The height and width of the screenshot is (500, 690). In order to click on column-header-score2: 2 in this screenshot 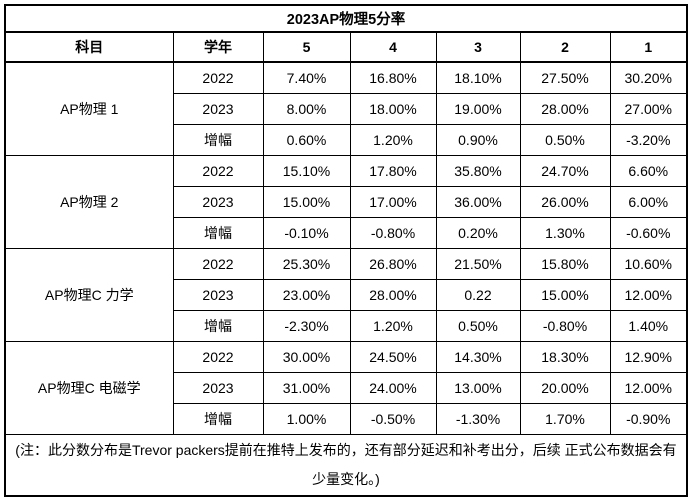, I will do `click(565, 47)`.